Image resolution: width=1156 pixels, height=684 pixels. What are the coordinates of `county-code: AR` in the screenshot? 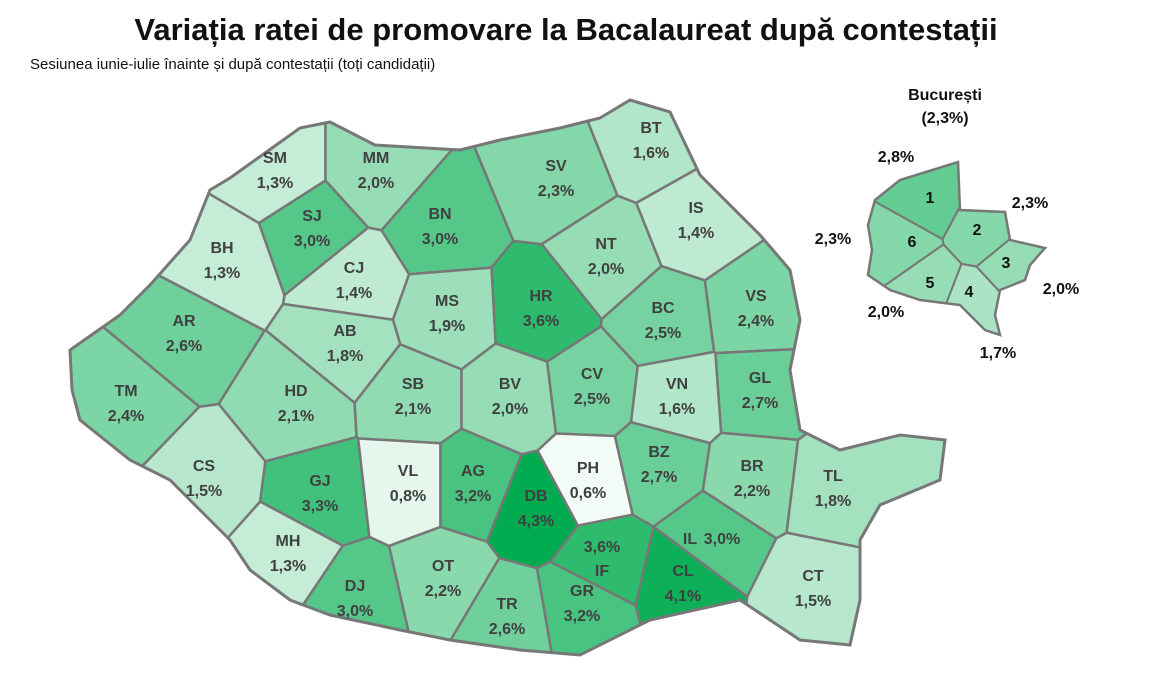 It's located at (184, 321).